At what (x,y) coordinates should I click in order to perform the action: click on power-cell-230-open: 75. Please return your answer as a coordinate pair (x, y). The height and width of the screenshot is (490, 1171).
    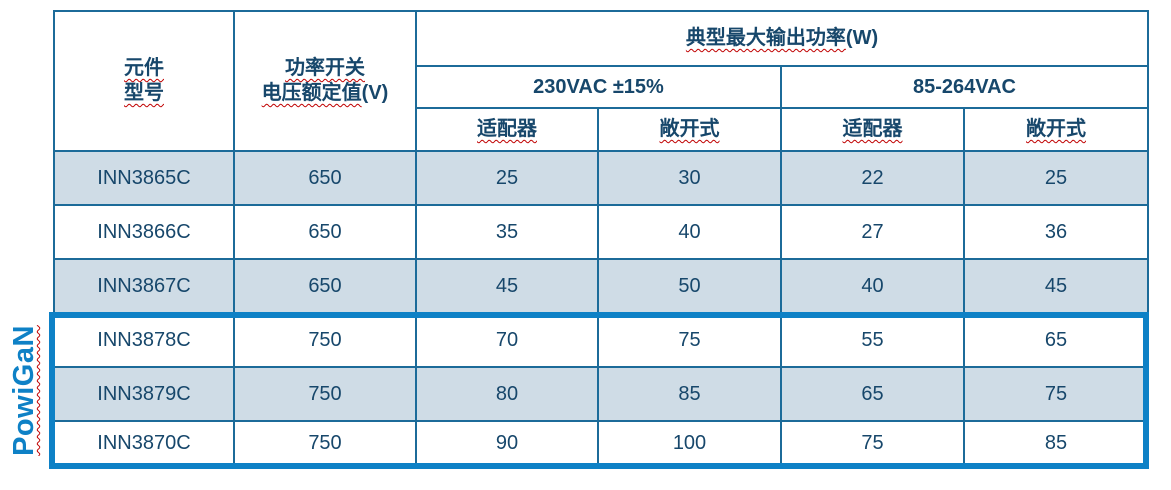
    Looking at the image, I should click on (689, 340).